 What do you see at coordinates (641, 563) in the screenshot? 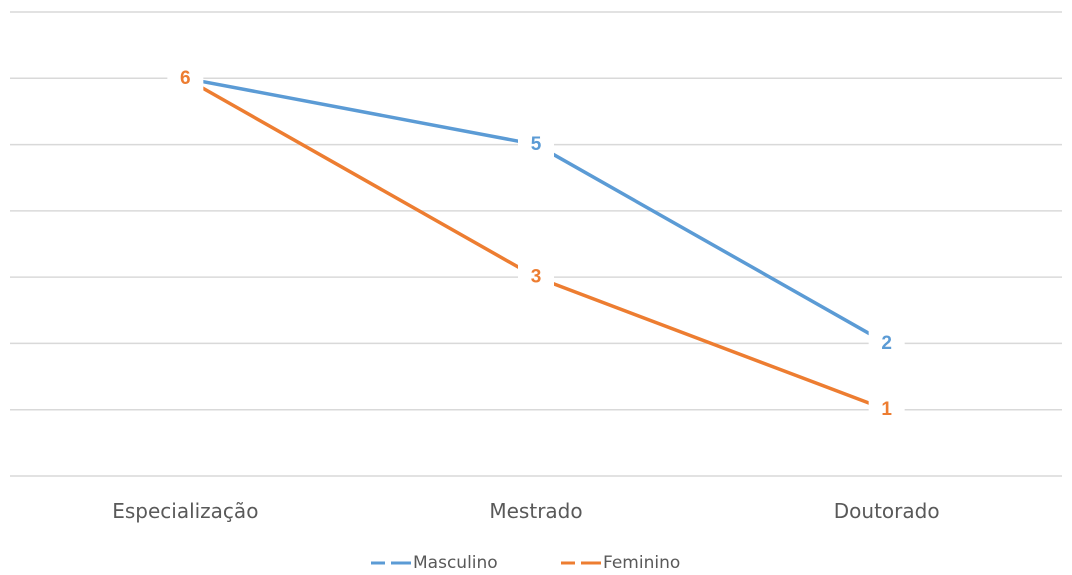
I see `legend-label: Feminino` at bounding box center [641, 563].